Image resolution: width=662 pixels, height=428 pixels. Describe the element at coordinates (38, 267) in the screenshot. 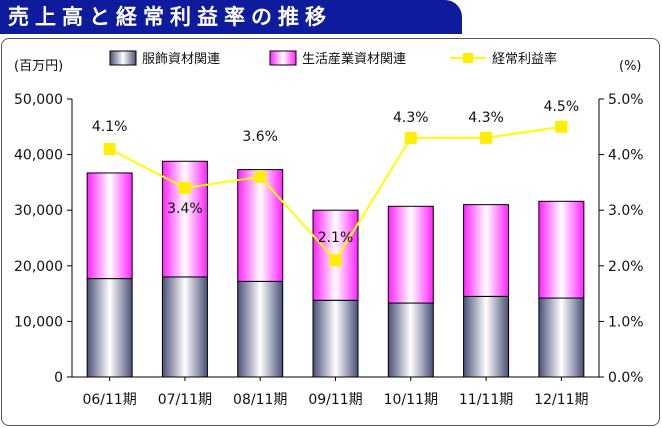

I see `left-tick-label: 20,000` at that location.